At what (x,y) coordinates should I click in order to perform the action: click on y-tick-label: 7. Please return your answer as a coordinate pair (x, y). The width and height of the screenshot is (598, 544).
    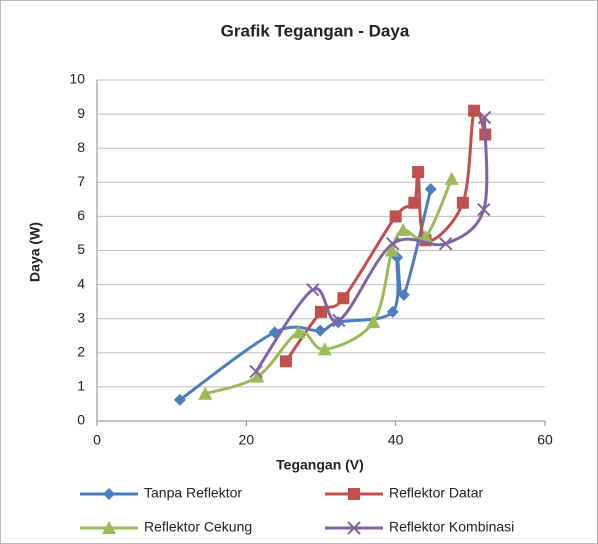
    Looking at the image, I should click on (81, 181).